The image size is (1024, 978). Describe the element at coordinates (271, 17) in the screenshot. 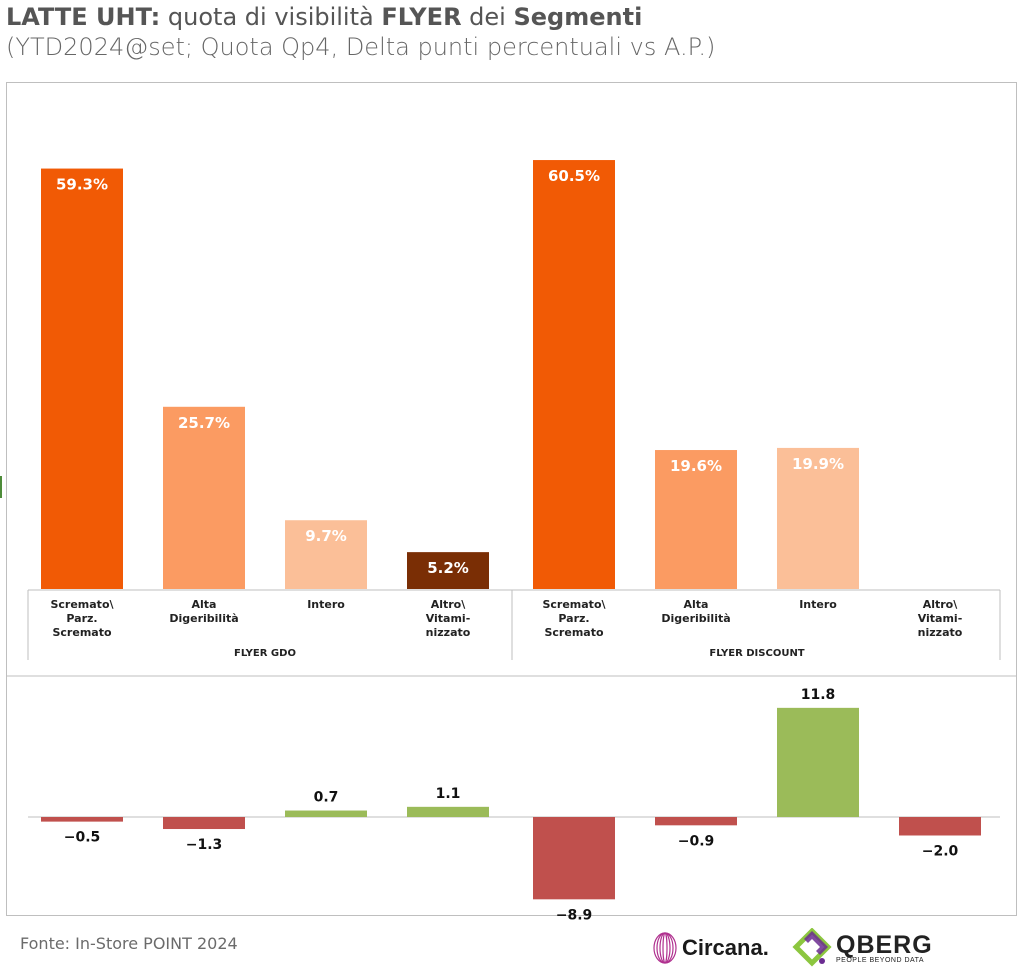

I see `title-part2: quota di visibilità` at that location.